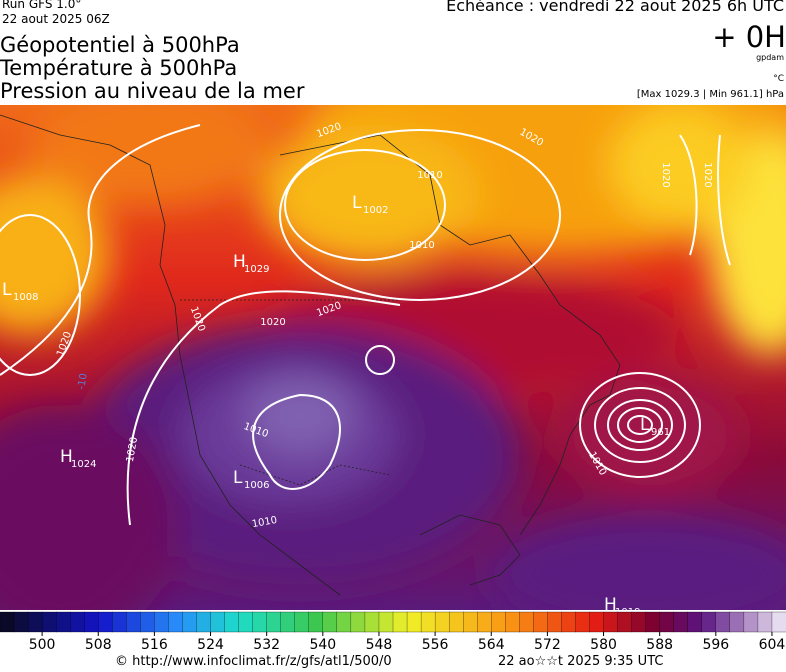 The image size is (786, 672). Describe the element at coordinates (627, 608) in the screenshot. I see `center-value: 1019` at that location.